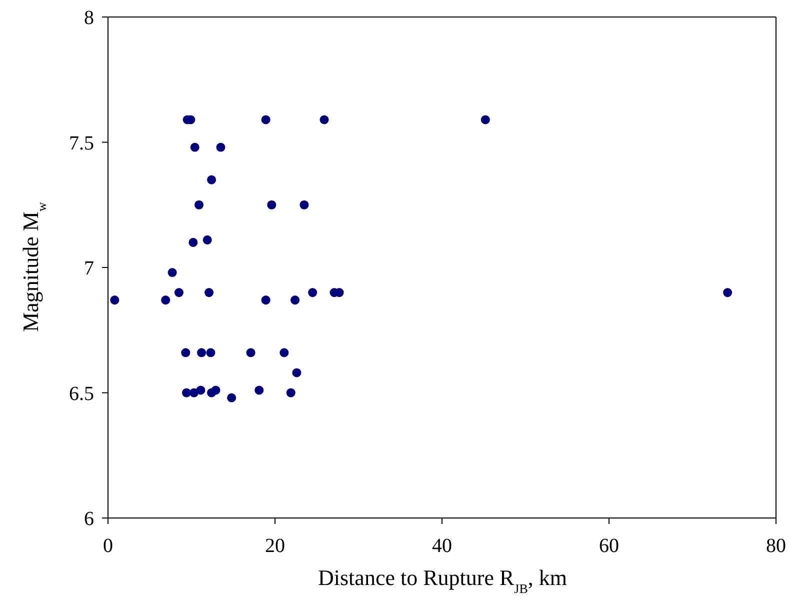 This screenshot has height=602, width=801. What do you see at coordinates (609, 546) in the screenshot?
I see `x-tick-label: 60` at bounding box center [609, 546].